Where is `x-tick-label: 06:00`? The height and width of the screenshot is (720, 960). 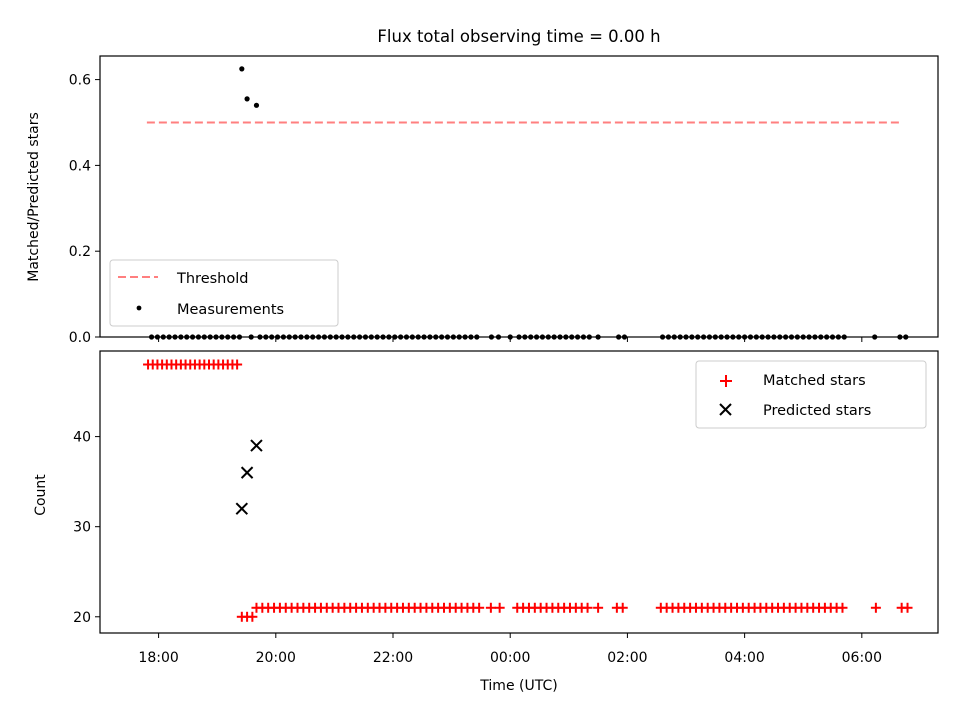 x-tick-label: 06:00 is located at coordinates (862, 658).